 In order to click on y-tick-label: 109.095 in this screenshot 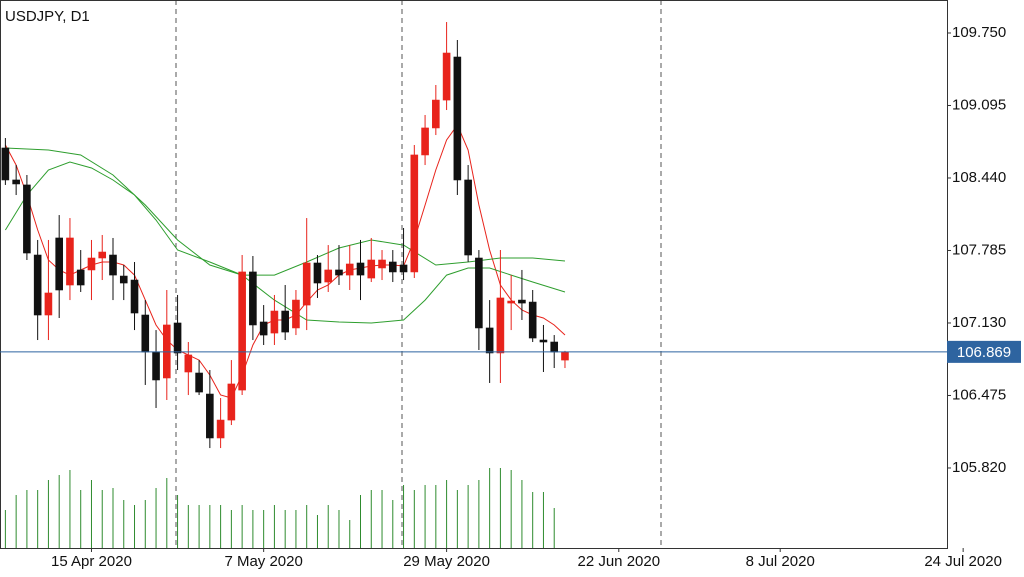, I will do `click(979, 104)`.